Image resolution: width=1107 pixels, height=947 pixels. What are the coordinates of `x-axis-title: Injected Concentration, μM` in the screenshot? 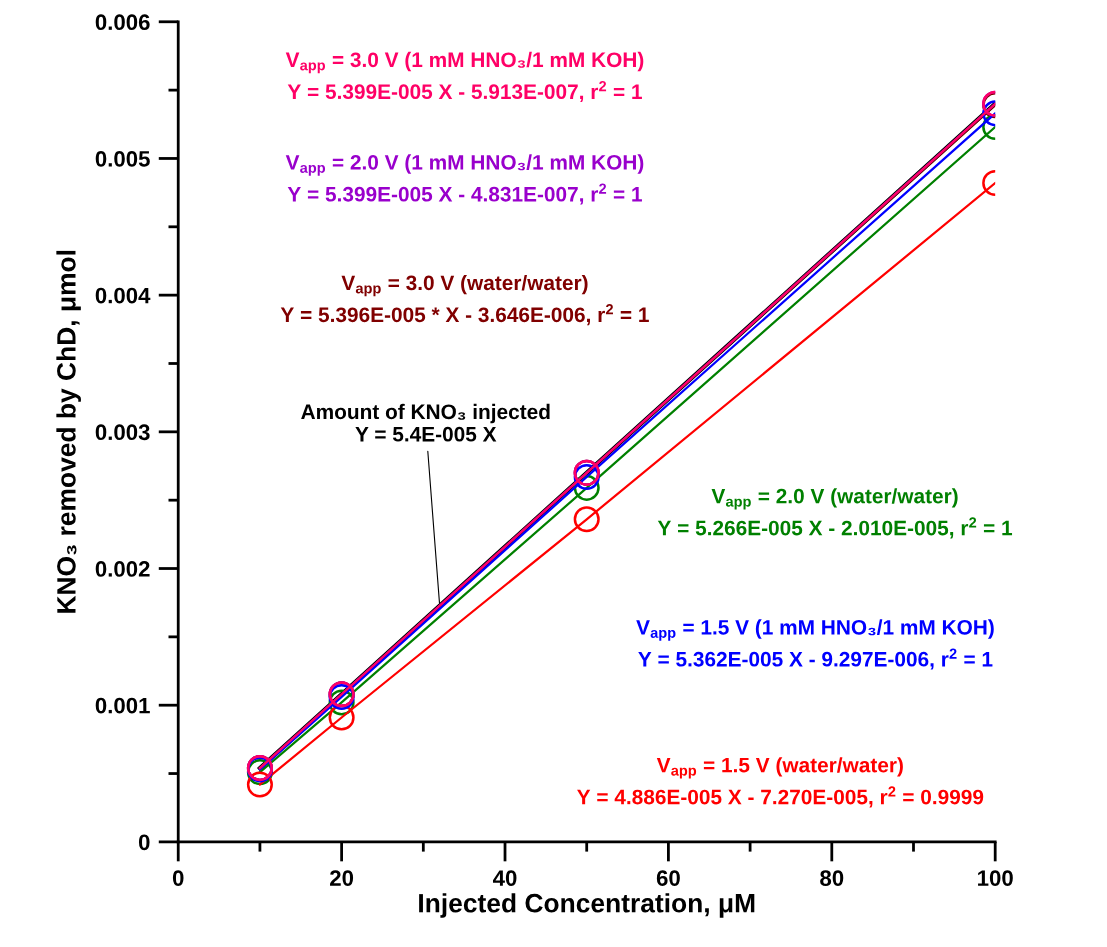 It's located at (587, 905).